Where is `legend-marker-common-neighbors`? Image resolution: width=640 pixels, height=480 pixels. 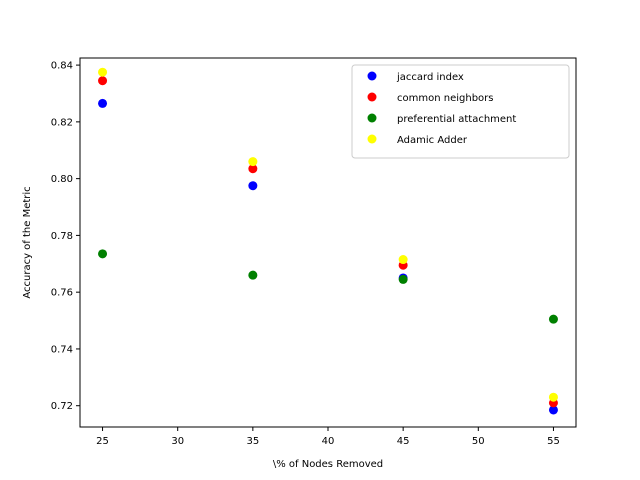
legend-marker-common-neighbors is located at coordinates (372, 97).